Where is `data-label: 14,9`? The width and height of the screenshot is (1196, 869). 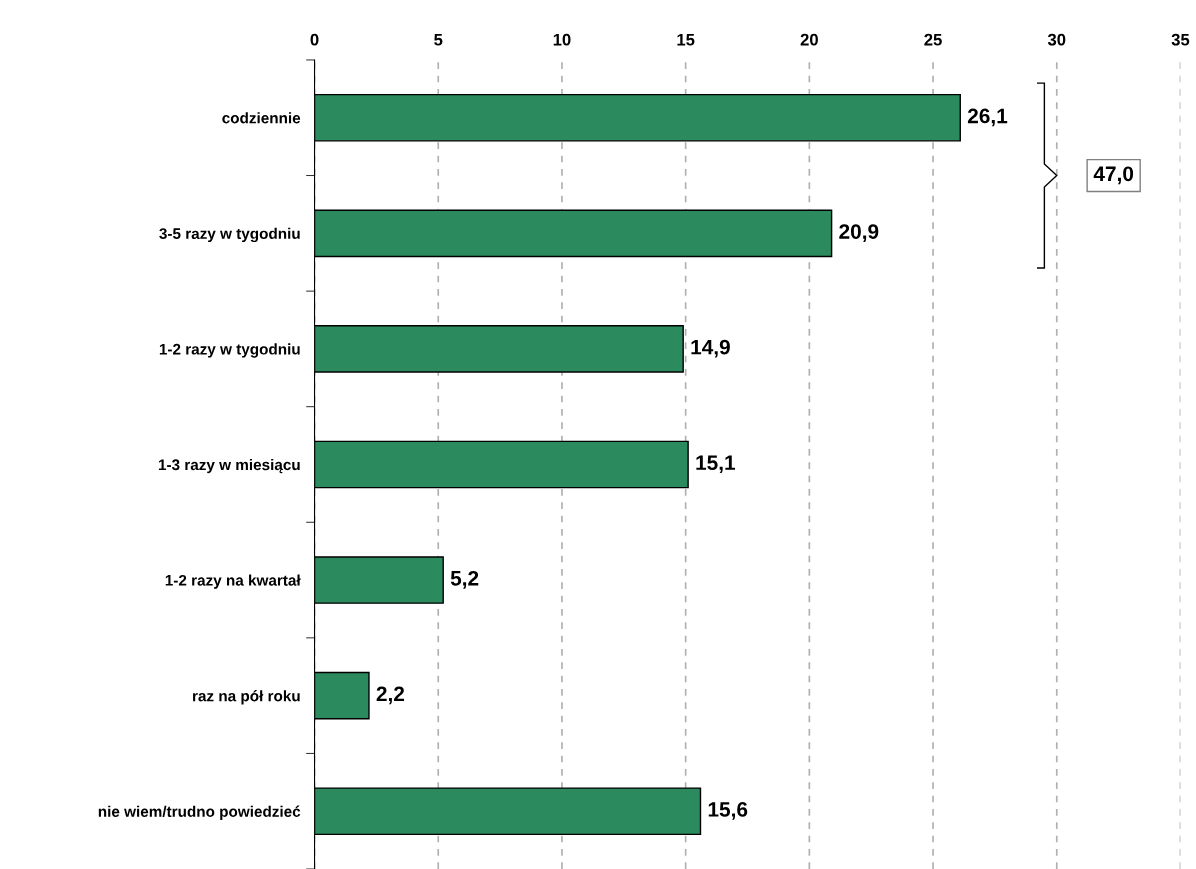 data-label: 14,9 is located at coordinates (710, 348).